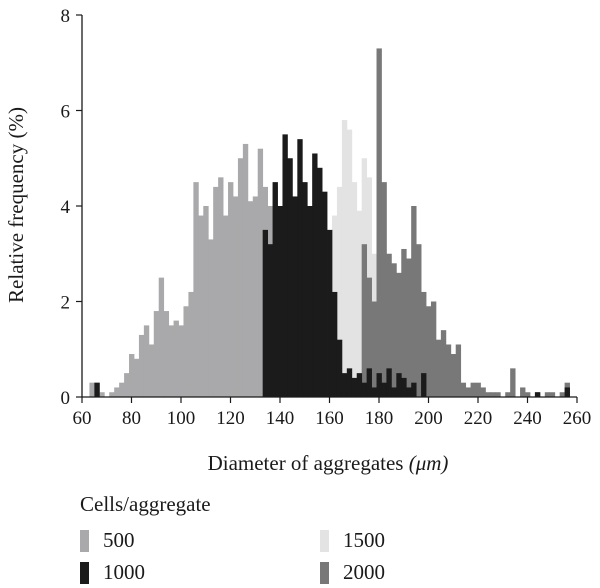 Image resolution: width=600 pixels, height=588 pixels. I want to click on legend-label-500: 500, so click(119, 540).